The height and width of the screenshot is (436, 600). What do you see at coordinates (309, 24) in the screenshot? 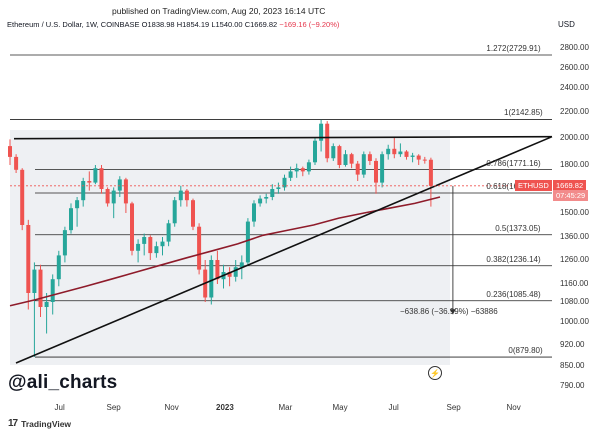
I see `change-value: −169.16 (−9.20%)` at bounding box center [309, 24].